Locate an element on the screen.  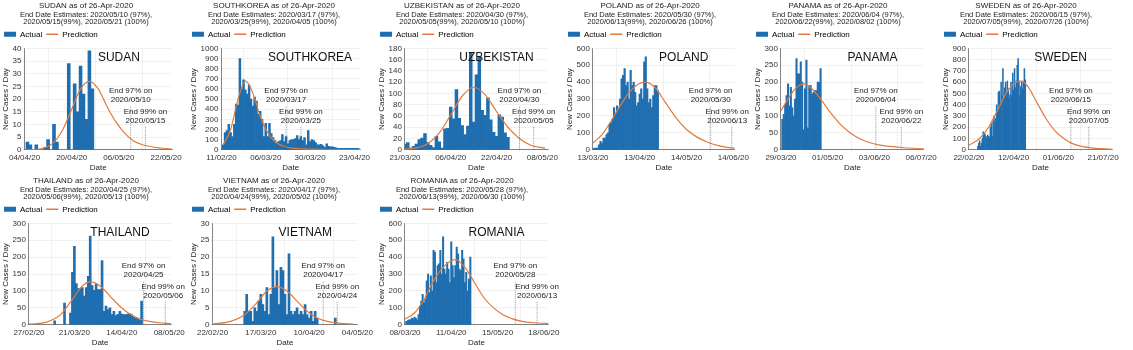
x-tick-label: 06/07/20 is located at coordinates (921, 157).